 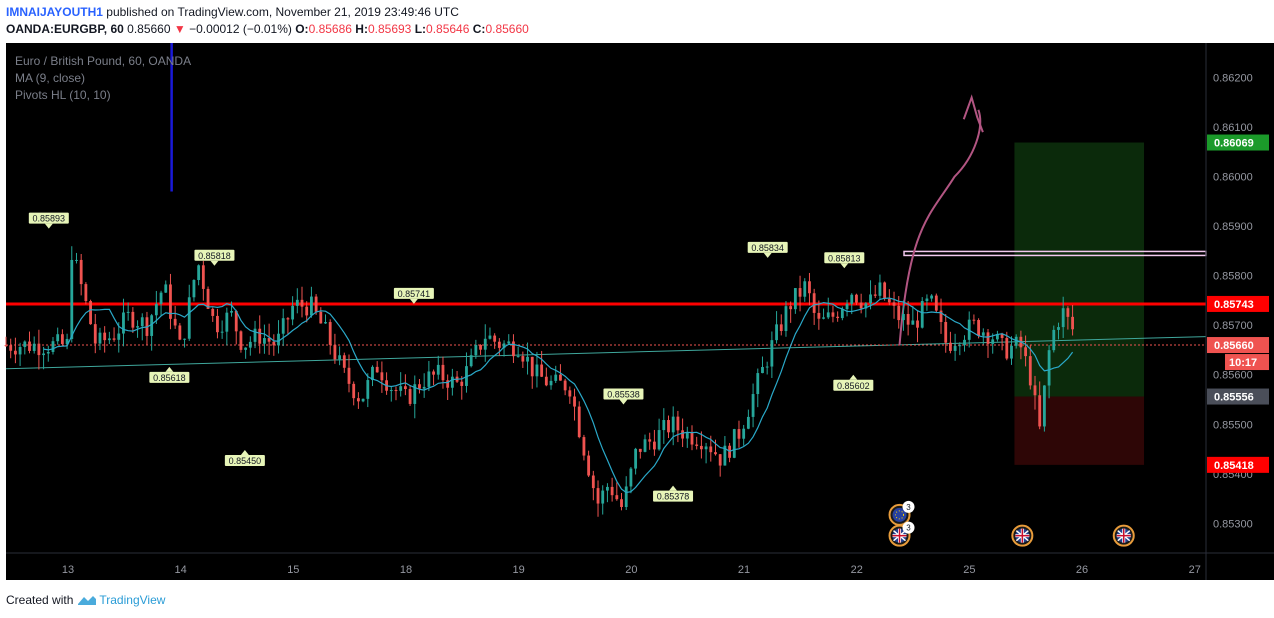 I want to click on curved-arrow, so click(x=940, y=227).